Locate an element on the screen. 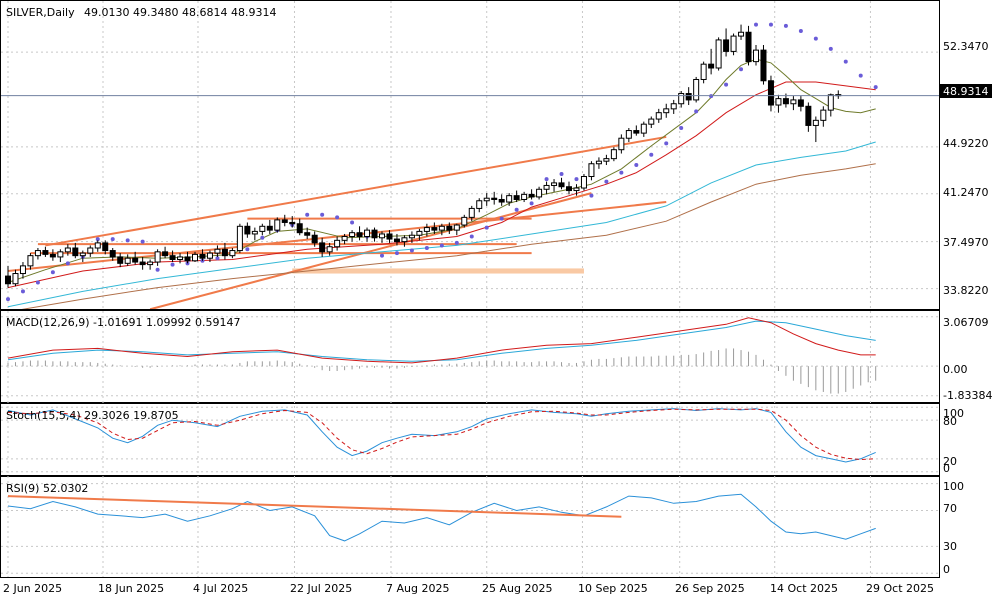 The width and height of the screenshot is (1000, 600). date-label-7: 10 Sep 2025 is located at coordinates (613, 588).